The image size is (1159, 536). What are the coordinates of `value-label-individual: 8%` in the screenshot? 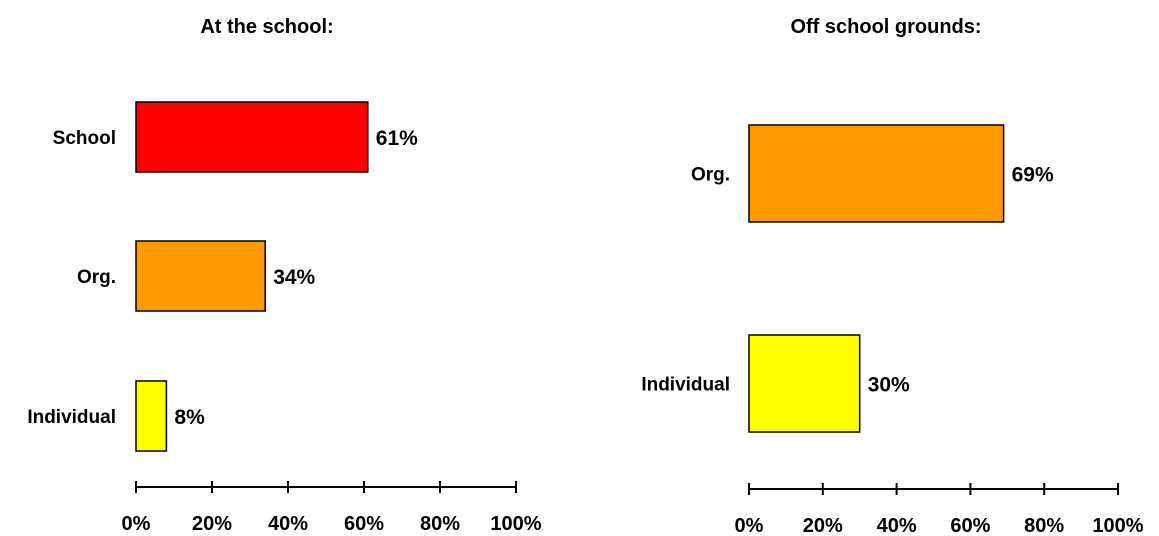 It's located at (189, 417).